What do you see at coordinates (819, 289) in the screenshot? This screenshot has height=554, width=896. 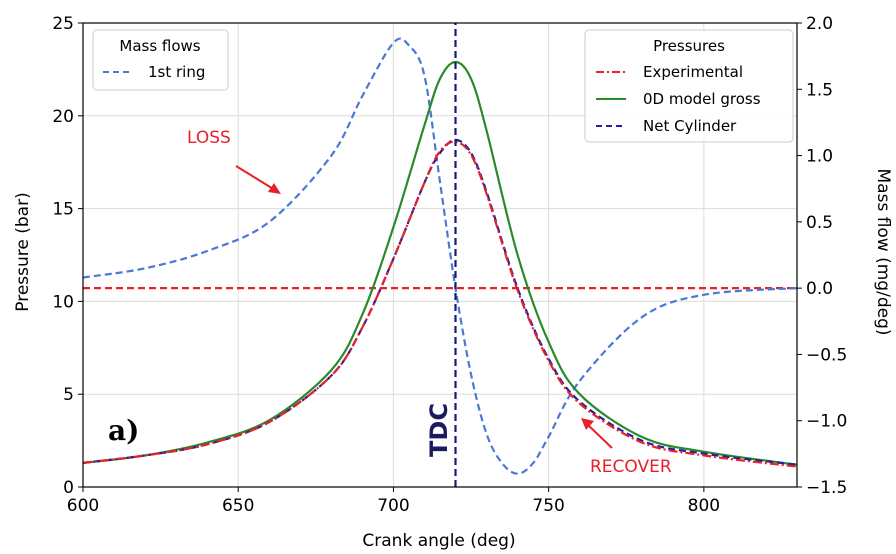 I see `y2-tick-label: 0.0` at bounding box center [819, 289].